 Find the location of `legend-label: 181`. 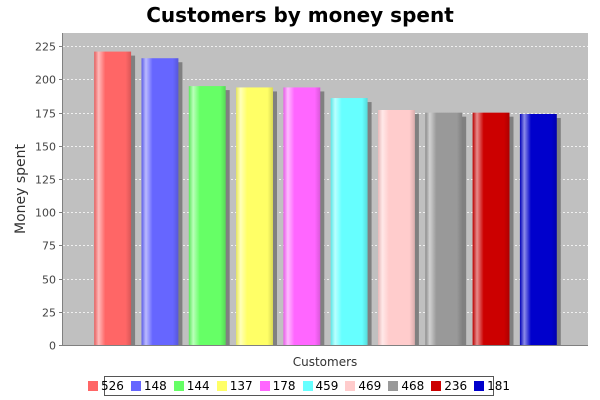

legend-label: 181 is located at coordinates (499, 386).